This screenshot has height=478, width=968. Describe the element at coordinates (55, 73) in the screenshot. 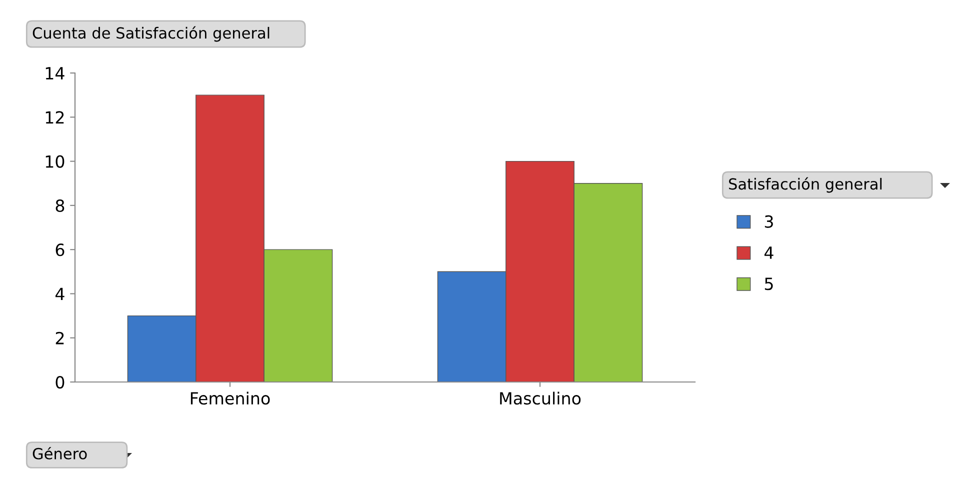

I see `y-tick-label: 14` at that location.